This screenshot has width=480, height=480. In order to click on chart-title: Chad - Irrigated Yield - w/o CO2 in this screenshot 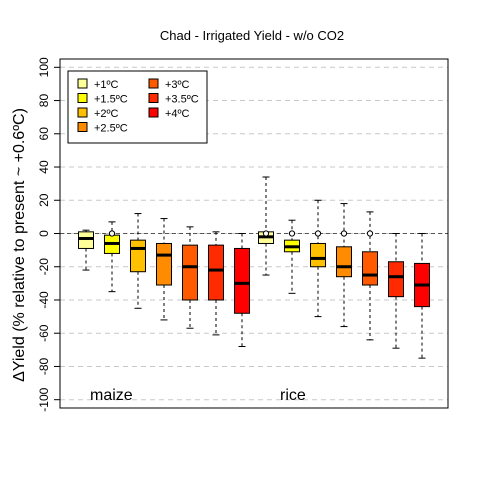, I will do `click(252, 35)`.